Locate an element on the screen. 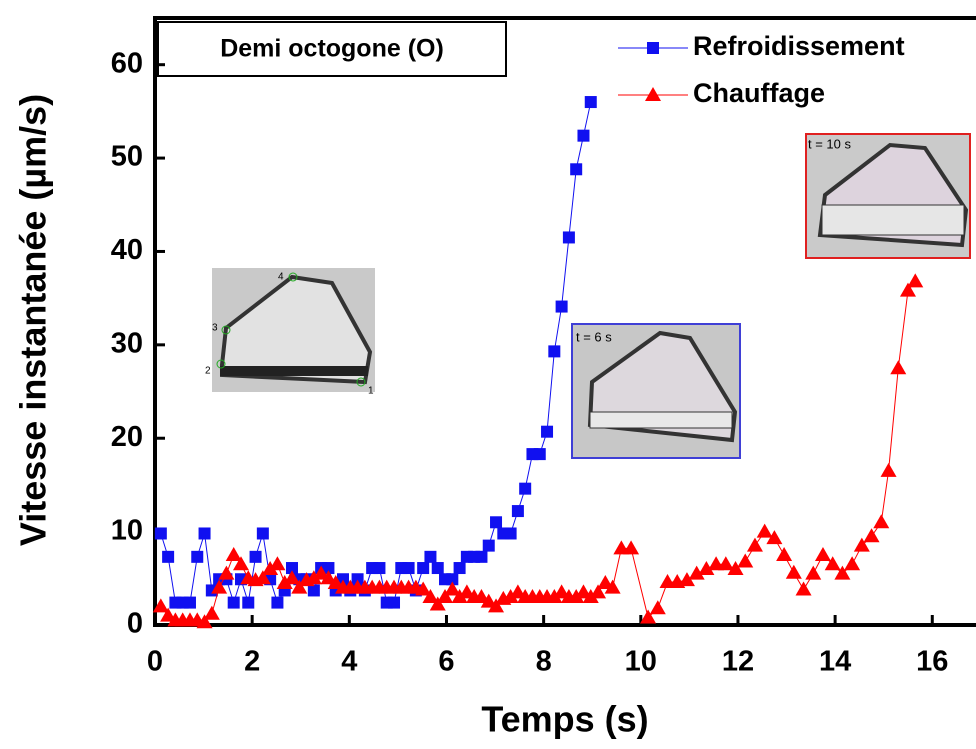 This screenshot has width=976, height=749. x-tick-label: 14 is located at coordinates (835, 662).